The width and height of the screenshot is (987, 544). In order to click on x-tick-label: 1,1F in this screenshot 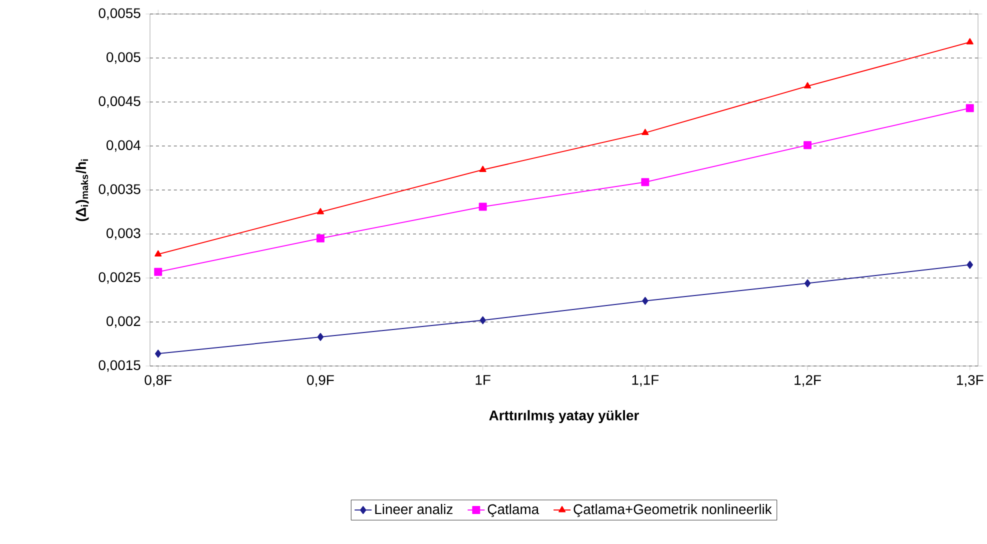, I will do `click(645, 380)`.